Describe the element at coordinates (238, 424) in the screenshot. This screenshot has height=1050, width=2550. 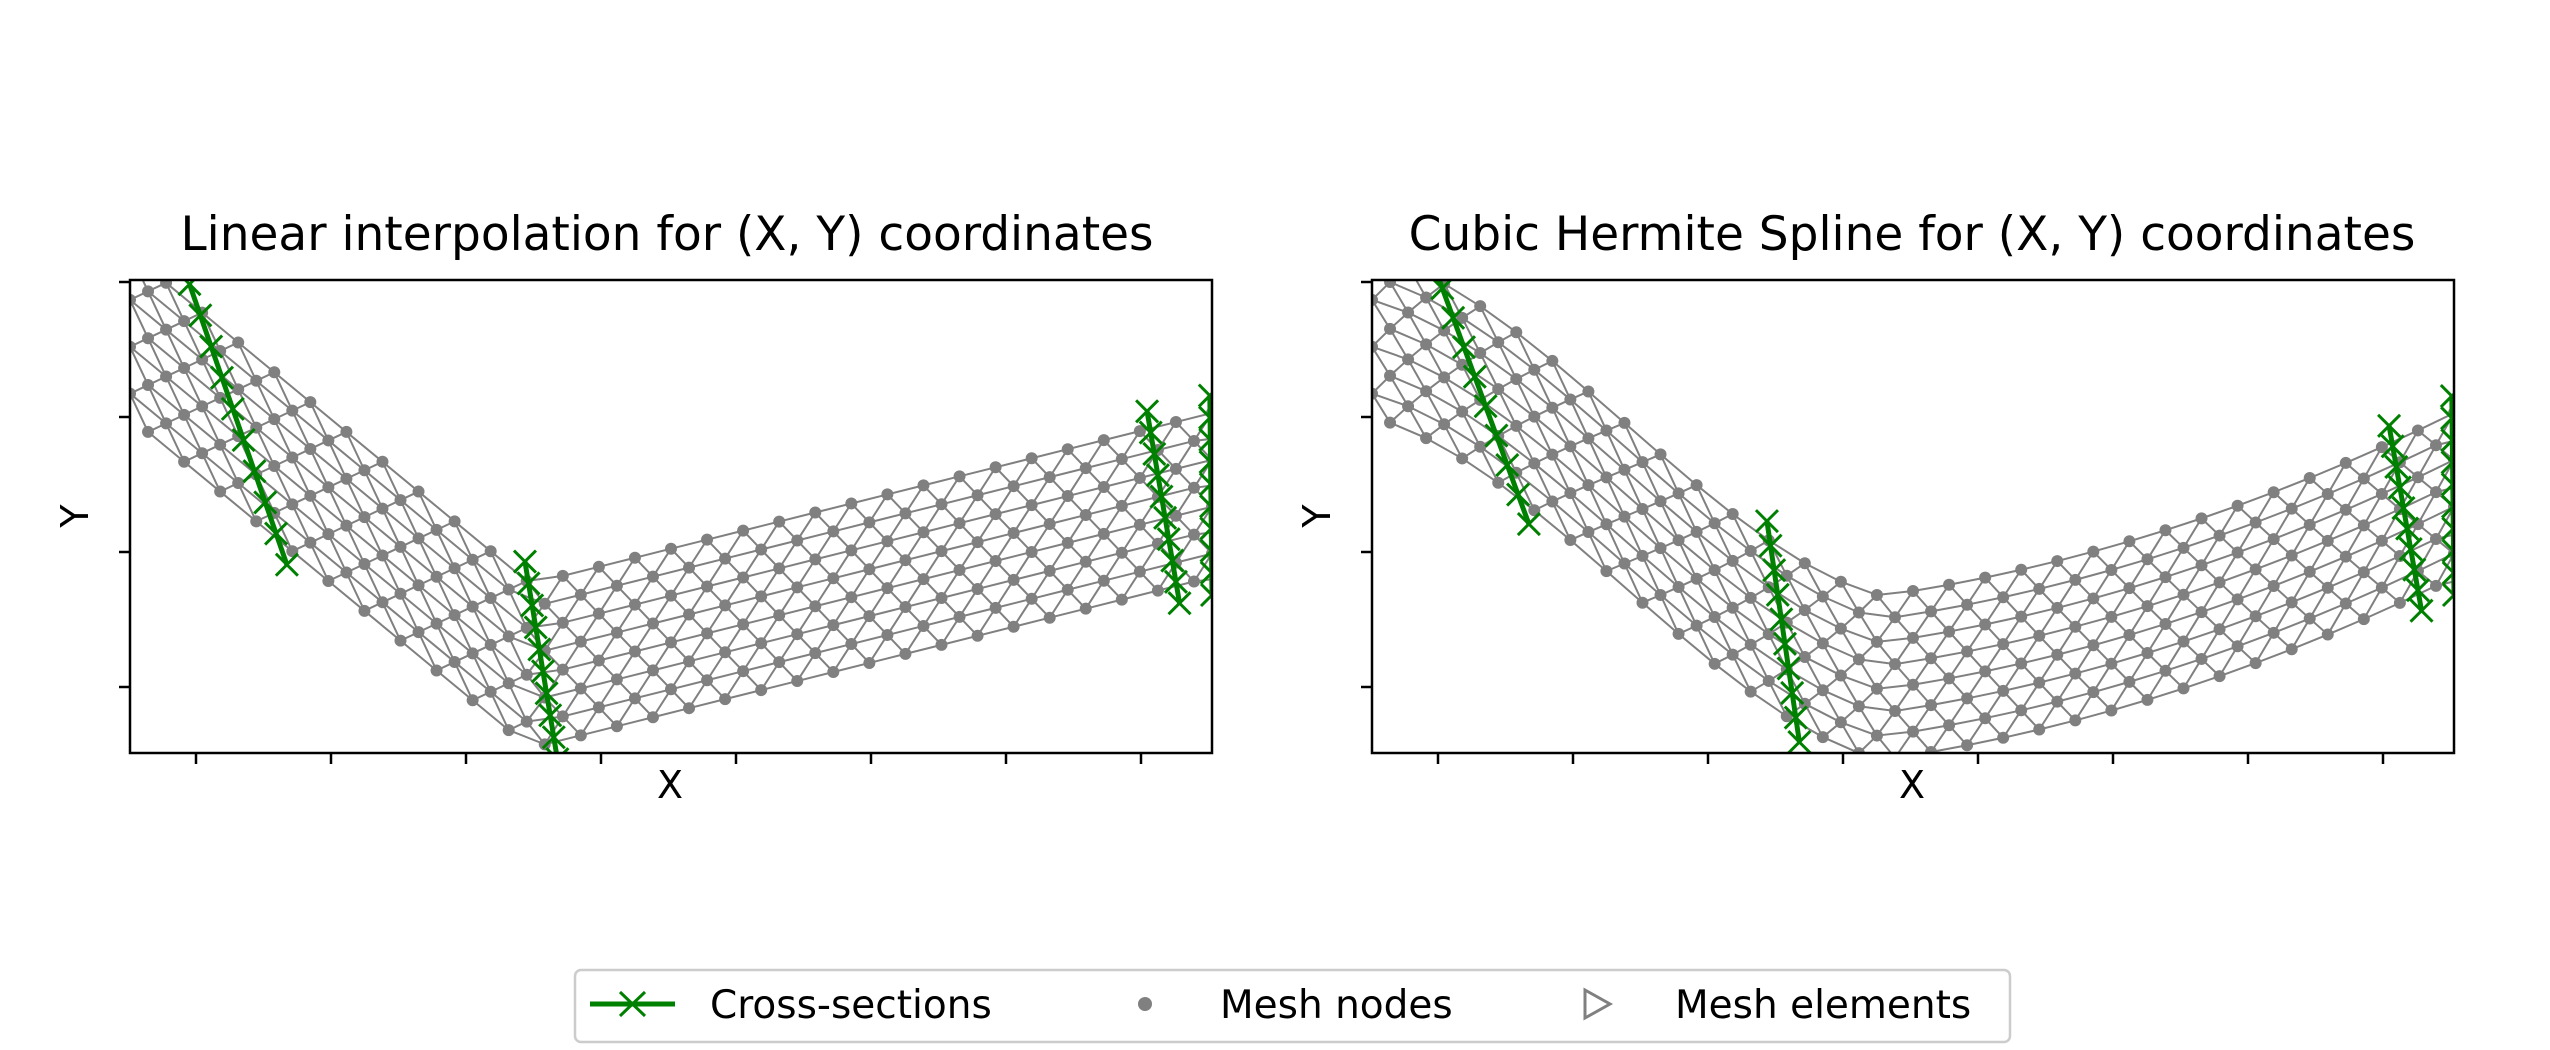
I see `cross-section-line` at that location.